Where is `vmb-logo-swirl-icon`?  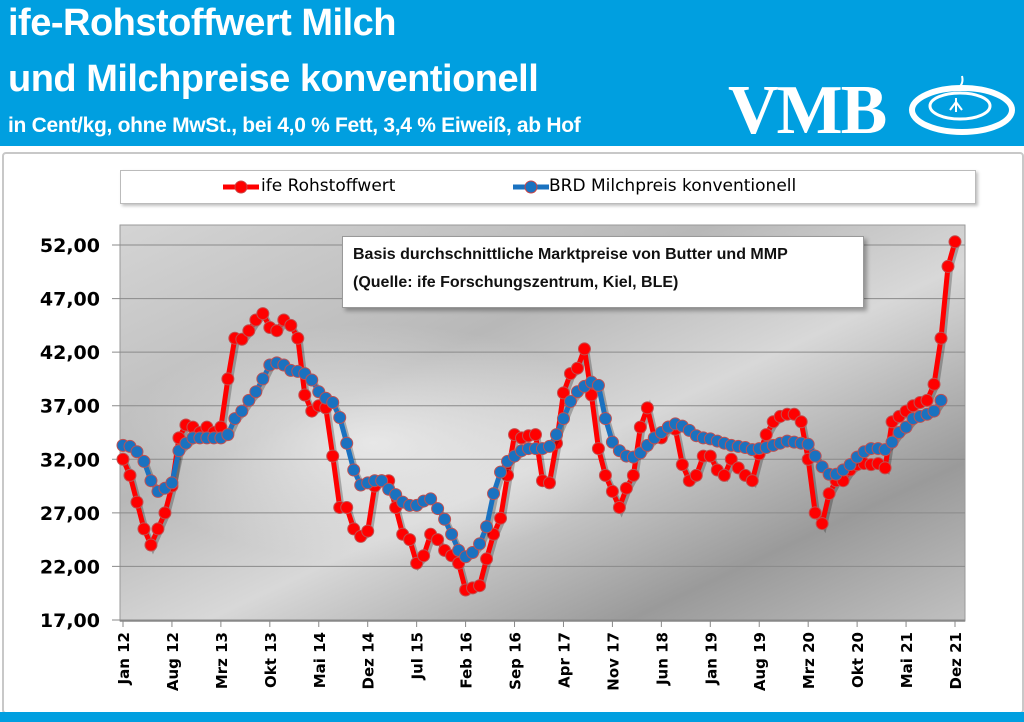
vmb-logo-swirl-icon is located at coordinates (962, 105).